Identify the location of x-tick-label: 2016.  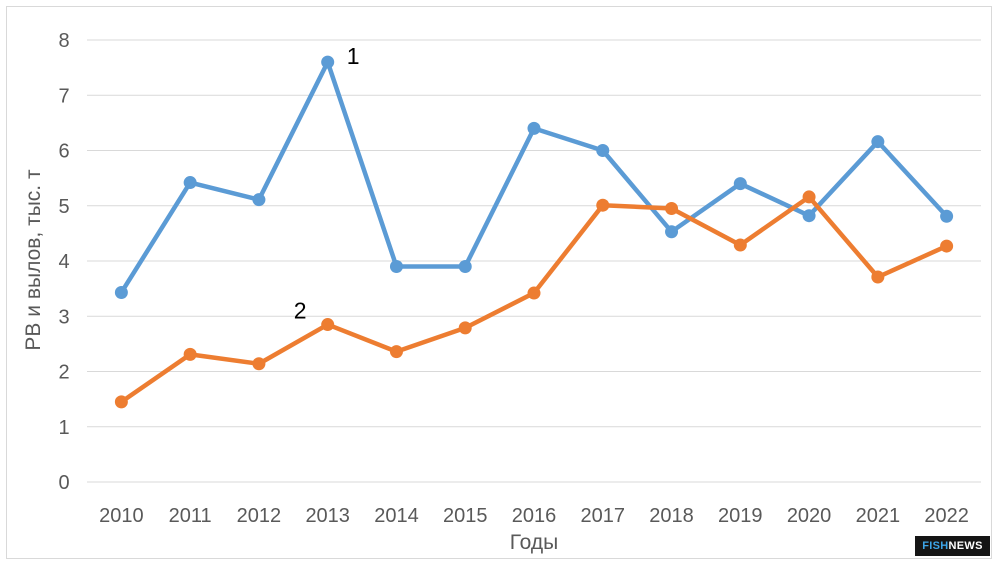
(534, 516).